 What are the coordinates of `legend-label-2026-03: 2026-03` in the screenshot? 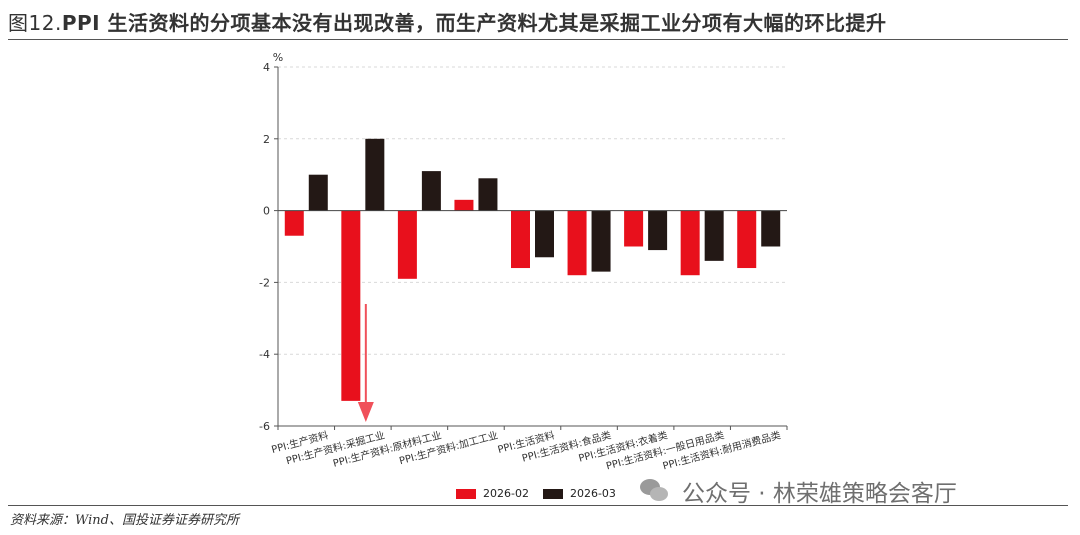 It's located at (592, 493).